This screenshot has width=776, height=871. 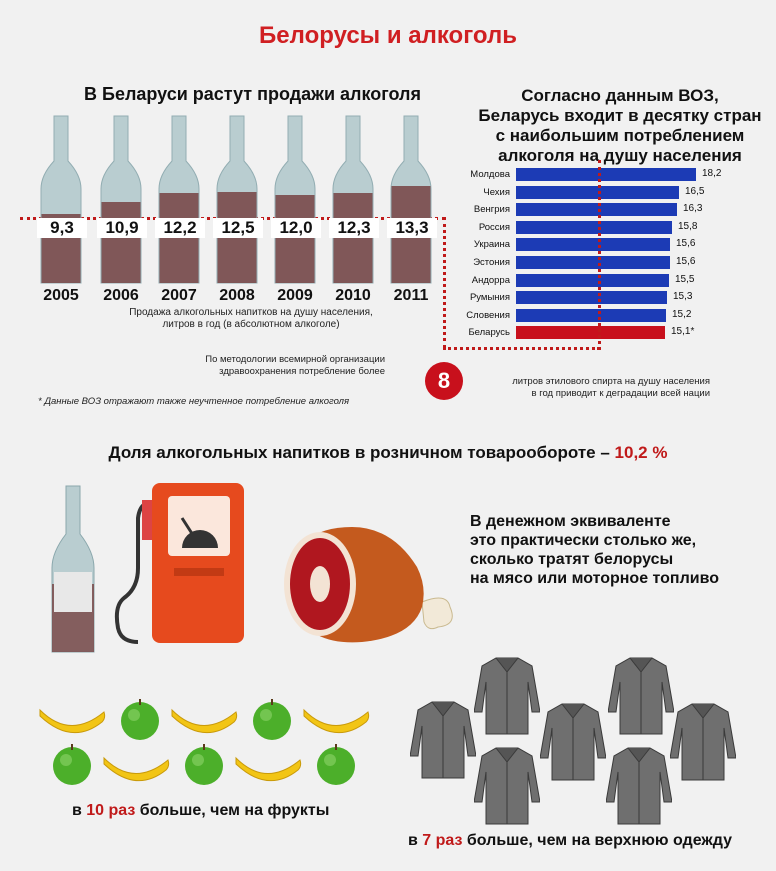 I want to click on bar-label: Венгрия, so click(x=491, y=210).